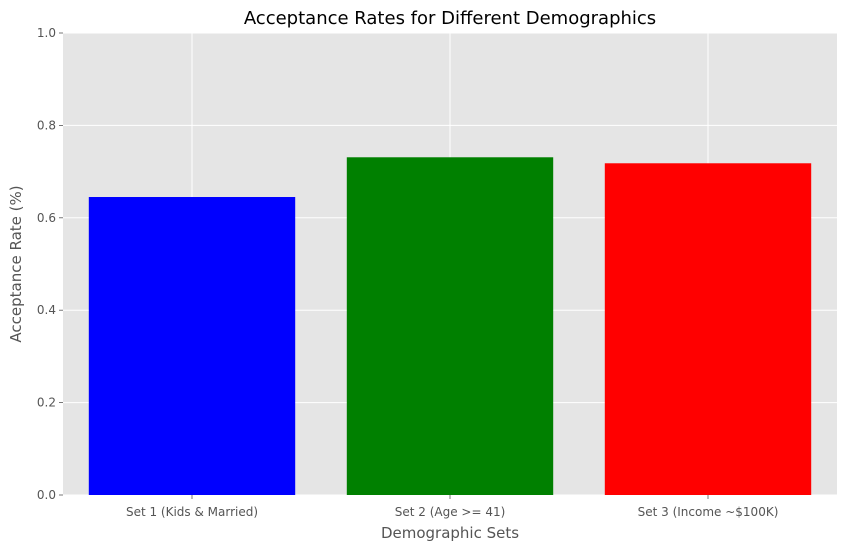 This screenshot has height=553, width=847. I want to click on y-tick-label: 0.4, so click(46, 310).